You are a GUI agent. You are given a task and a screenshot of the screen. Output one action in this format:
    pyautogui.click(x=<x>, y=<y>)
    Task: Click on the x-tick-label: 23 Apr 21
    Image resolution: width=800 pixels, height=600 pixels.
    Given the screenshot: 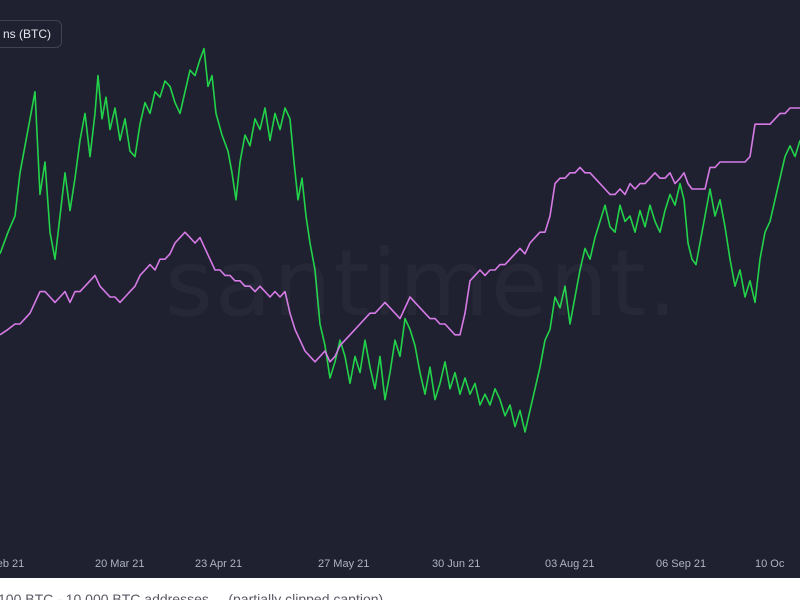 What is the action you would take?
    pyautogui.click(x=218, y=564)
    